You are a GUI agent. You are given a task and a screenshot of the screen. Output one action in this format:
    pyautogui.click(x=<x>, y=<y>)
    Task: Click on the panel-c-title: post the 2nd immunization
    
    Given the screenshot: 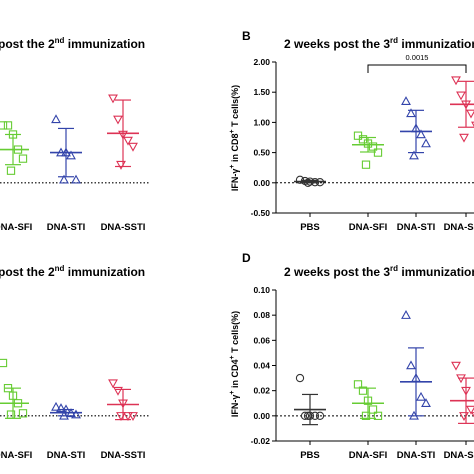 What is the action you would take?
    pyautogui.click(x=72, y=271)
    